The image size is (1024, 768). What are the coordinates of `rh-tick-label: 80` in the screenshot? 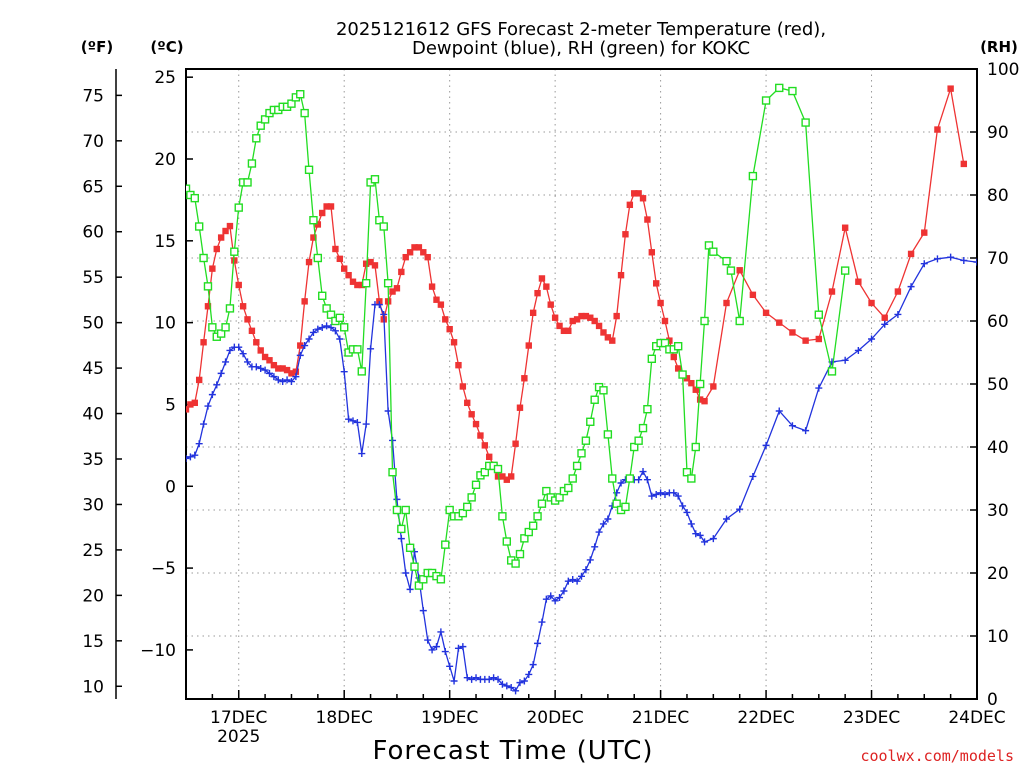 It's located at (998, 196).